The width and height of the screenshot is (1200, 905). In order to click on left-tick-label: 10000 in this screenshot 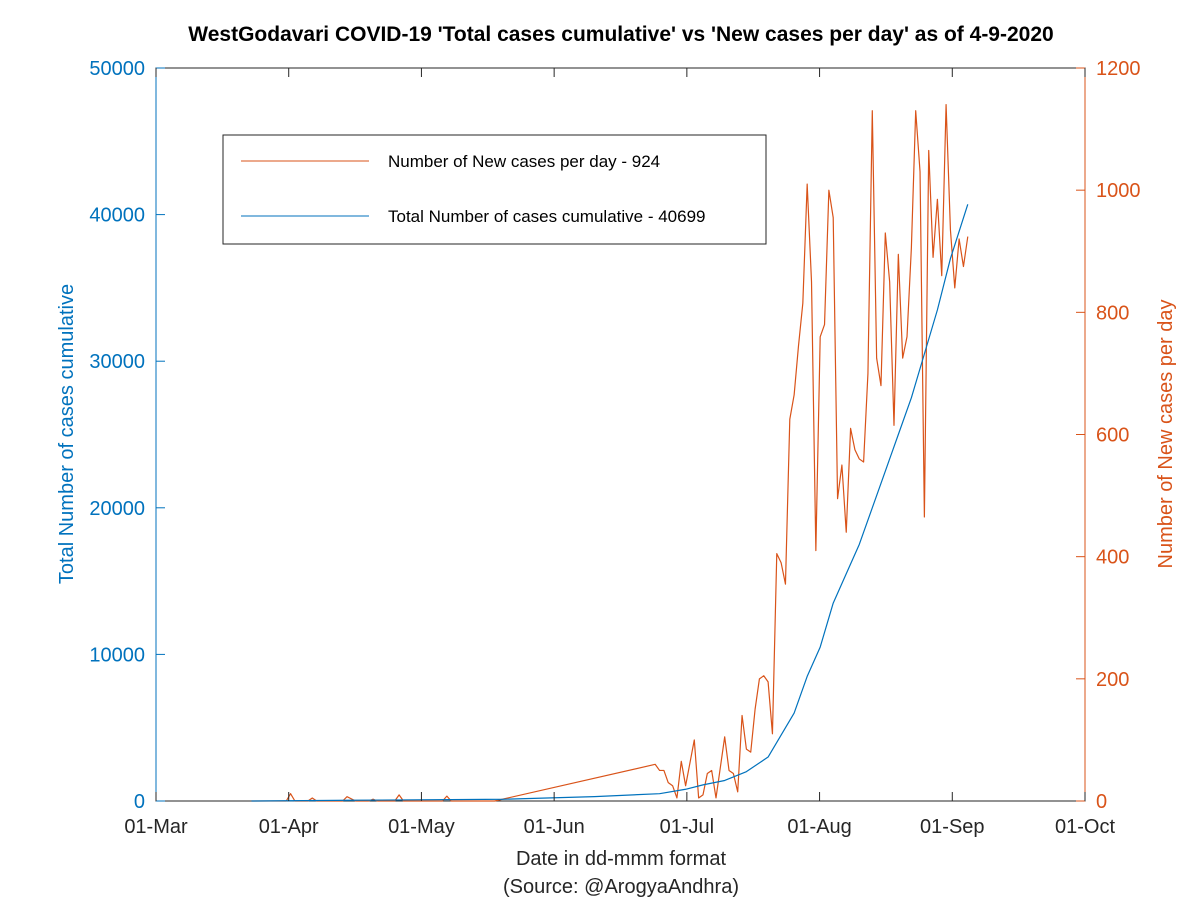, I will do `click(117, 655)`.